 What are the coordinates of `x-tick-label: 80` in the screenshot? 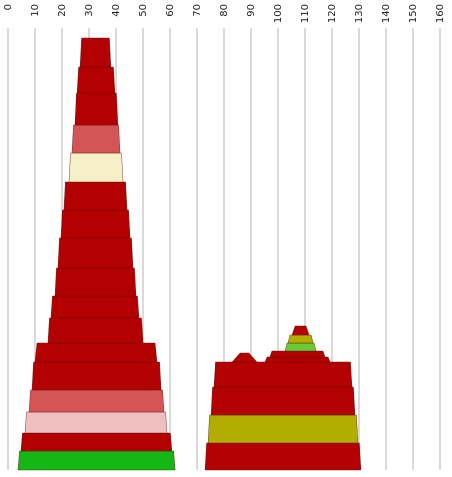 It's located at (224, 10).